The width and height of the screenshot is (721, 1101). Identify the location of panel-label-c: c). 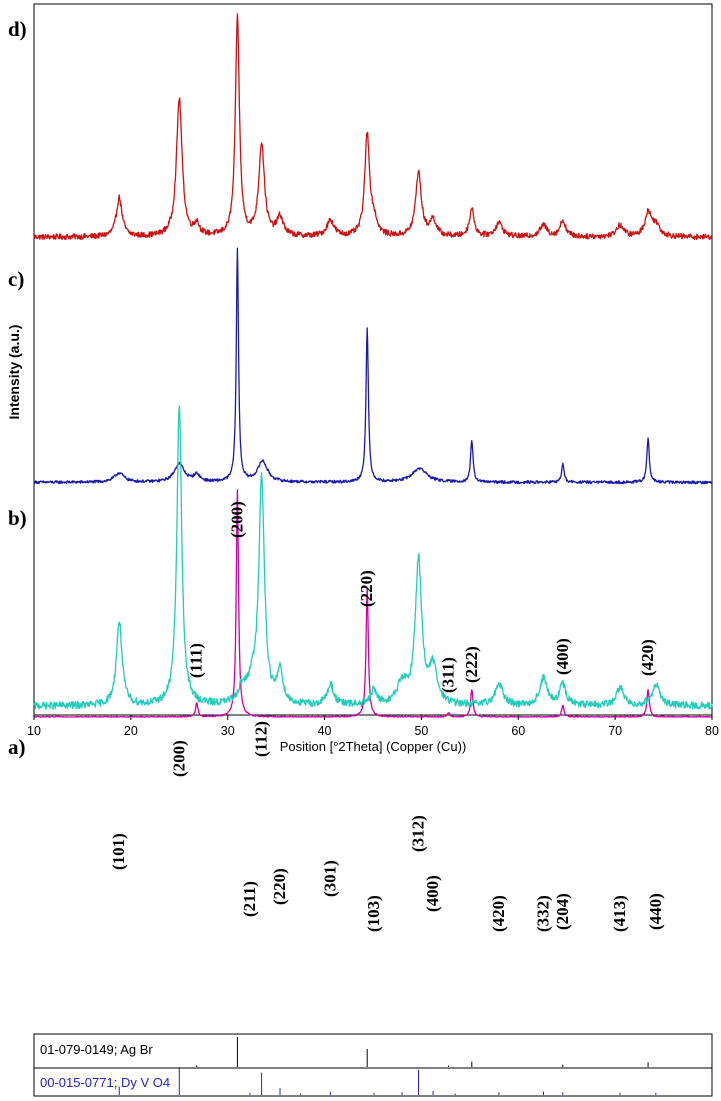
(16, 279).